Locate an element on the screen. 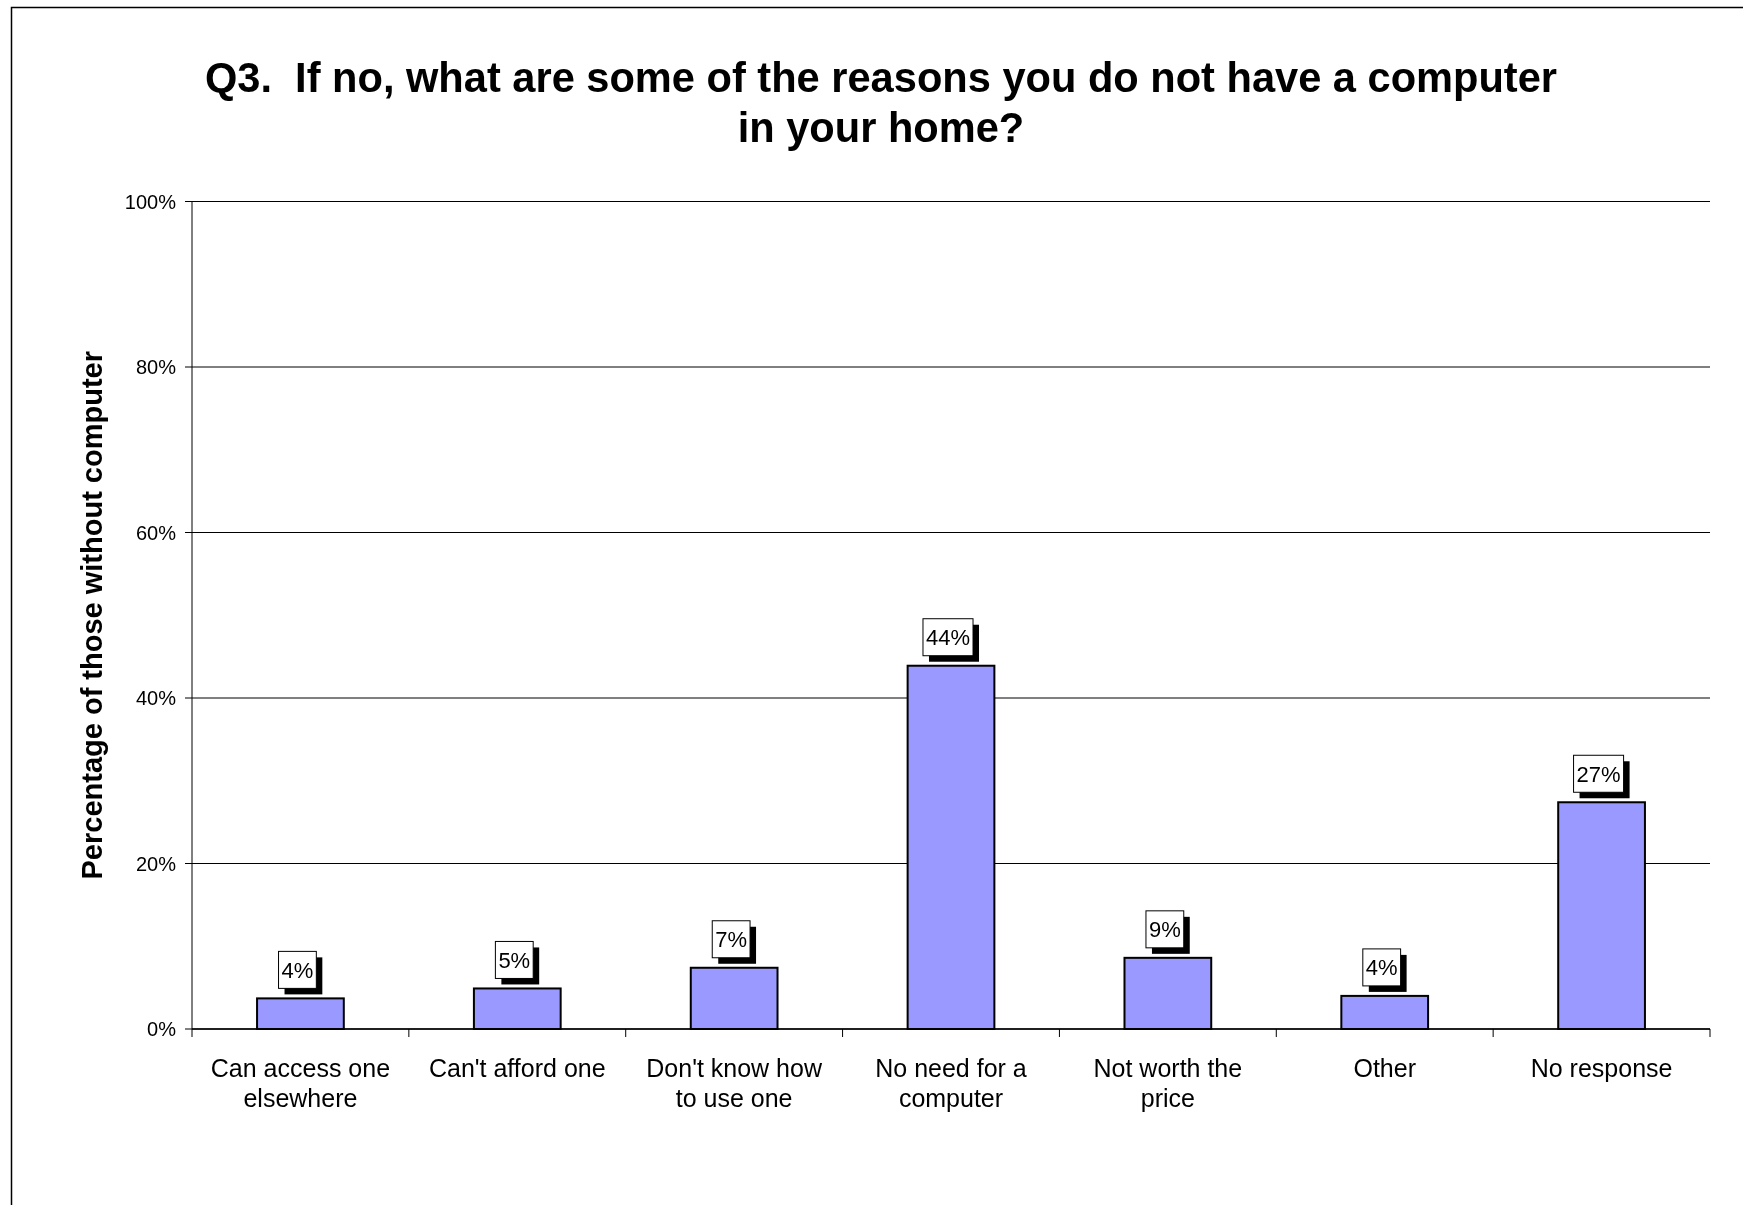 The image size is (1743, 1205). chart-title: Q3. If no, what are some of the reasons you do not have a computer in your home? is located at coordinates (881, 102).